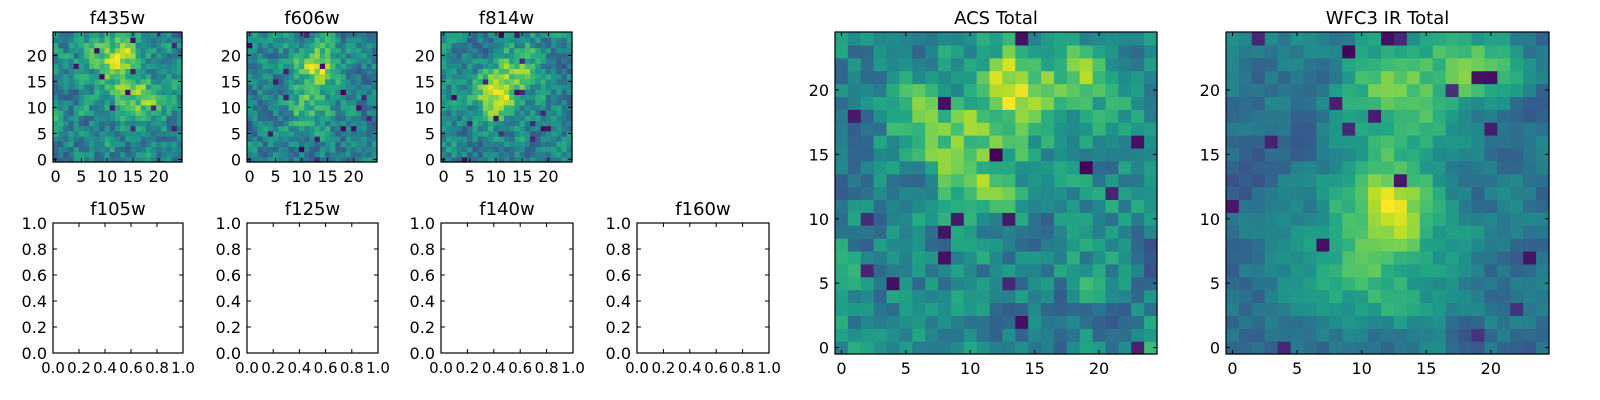 The height and width of the screenshot is (400, 1600). I want to click on x-tick-label: 0.4, so click(105, 368).